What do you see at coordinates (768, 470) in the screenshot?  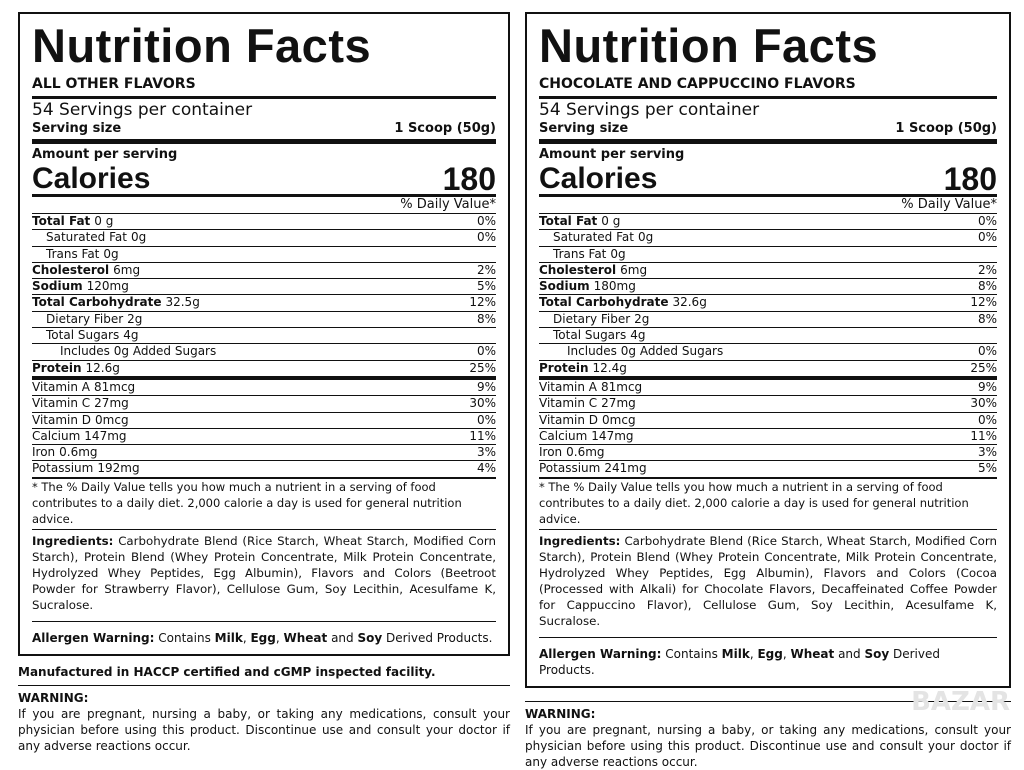 I see `nutrient-row: Potassium 241mg 5%` at bounding box center [768, 470].